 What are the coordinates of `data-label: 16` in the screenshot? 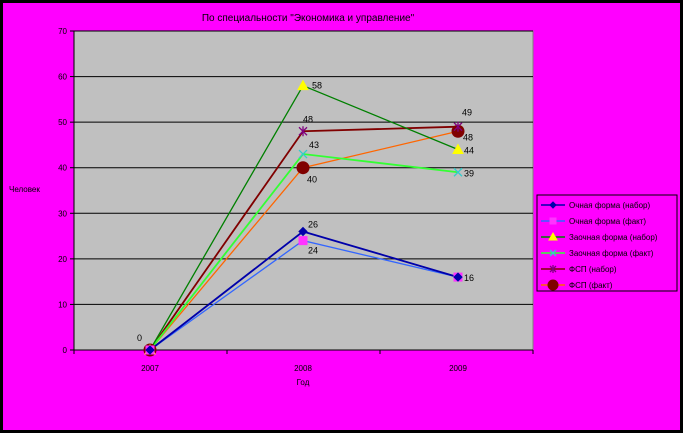 It's located at (469, 278).